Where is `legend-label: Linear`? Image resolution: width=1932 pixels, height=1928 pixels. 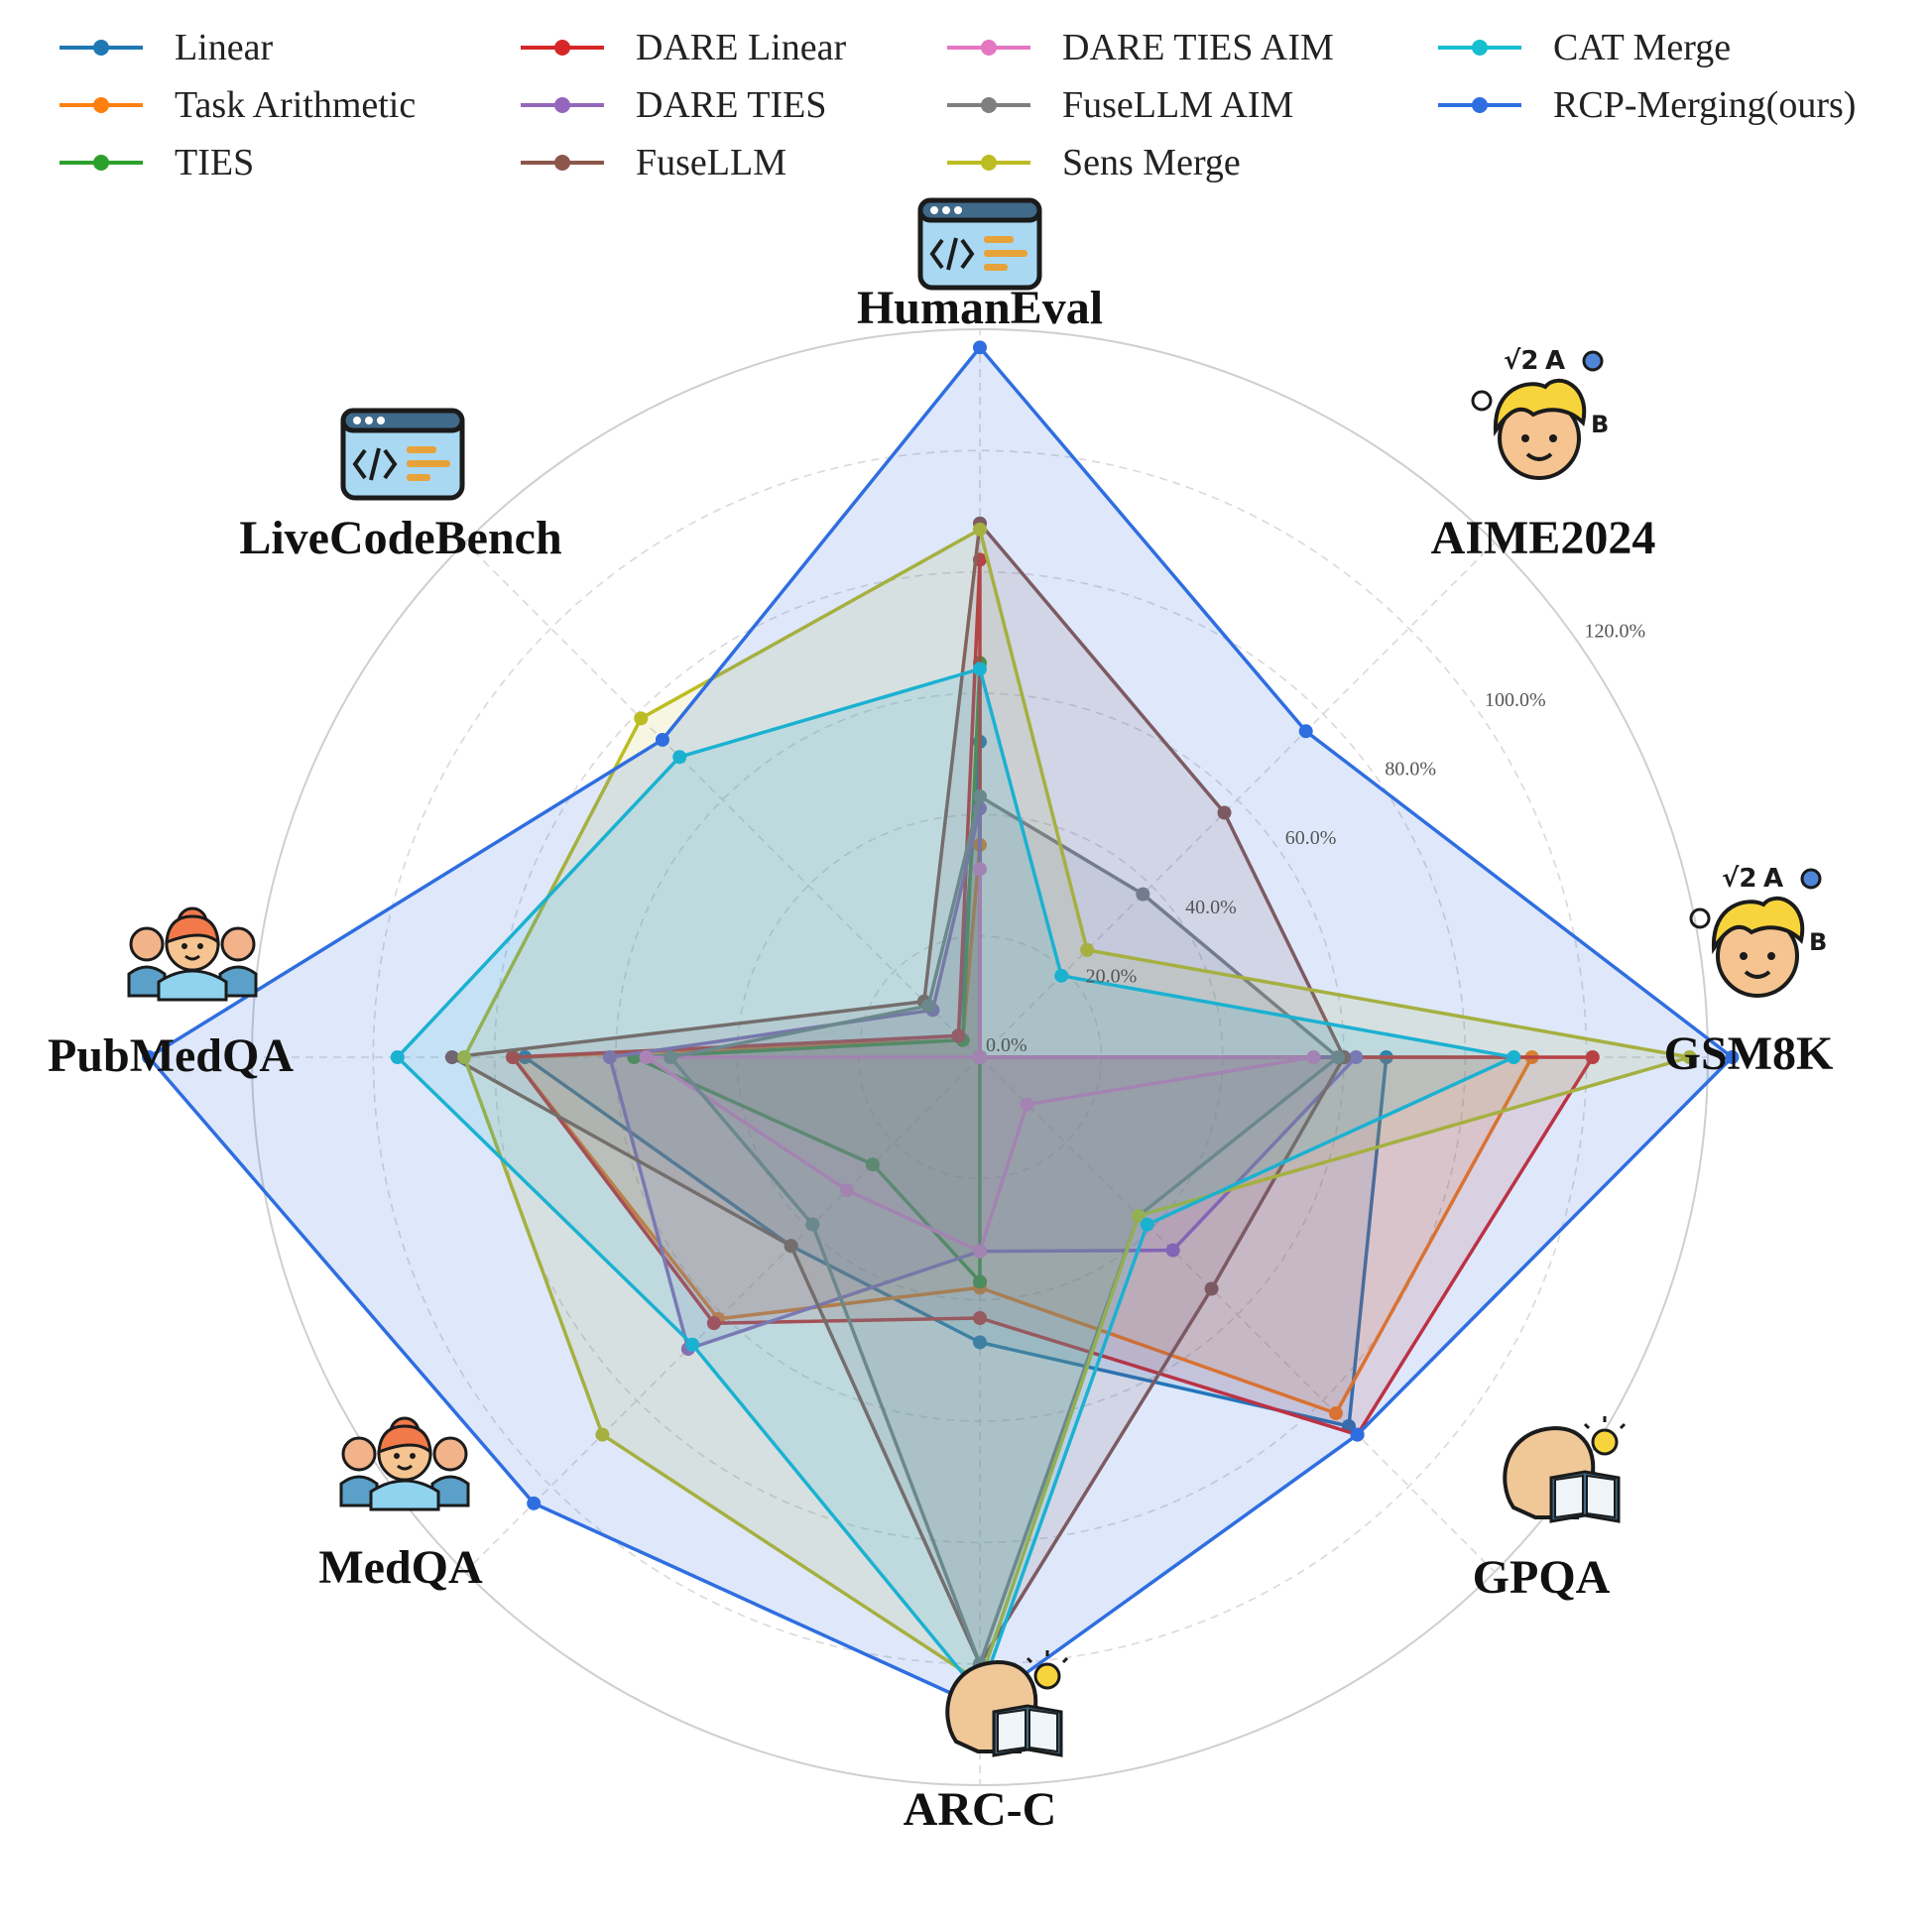 legend-label: Linear is located at coordinates (224, 47).